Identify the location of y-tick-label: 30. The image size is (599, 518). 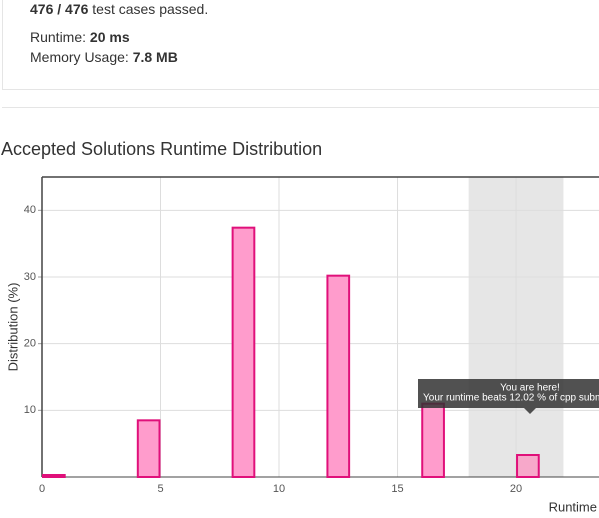
(30, 277).